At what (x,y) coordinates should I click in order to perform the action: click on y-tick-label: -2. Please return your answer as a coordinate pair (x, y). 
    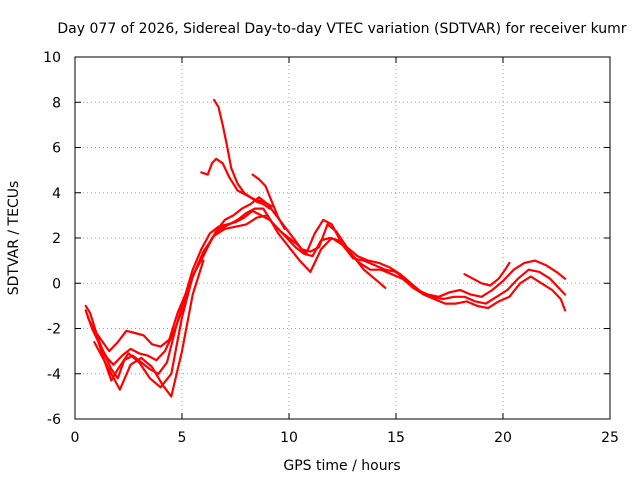
    Looking at the image, I should click on (54, 330).